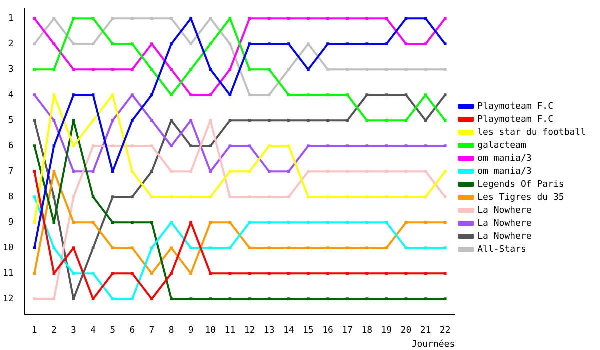 Image resolution: width=600 pixels, height=350 pixels. What do you see at coordinates (11, 197) in the screenshot?
I see `y-tick-label: 8` at bounding box center [11, 197].